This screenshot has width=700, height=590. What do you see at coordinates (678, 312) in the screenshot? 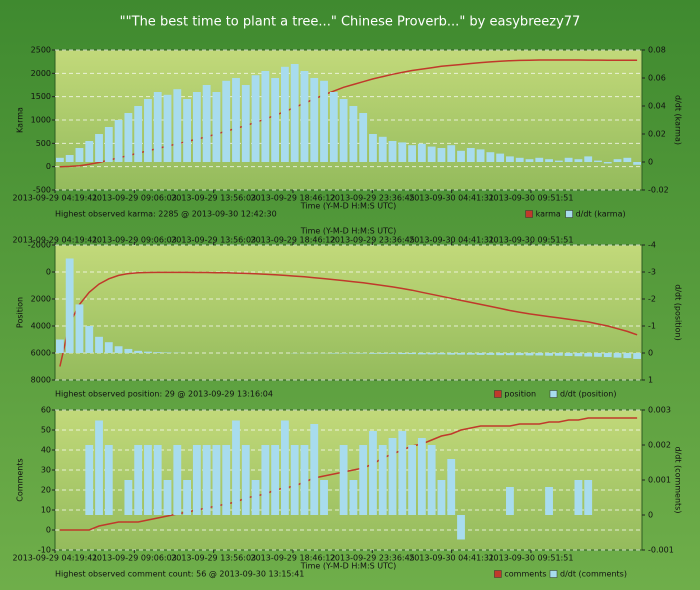
I see `y2-axis-label: d/dt (position)` at bounding box center [678, 312].